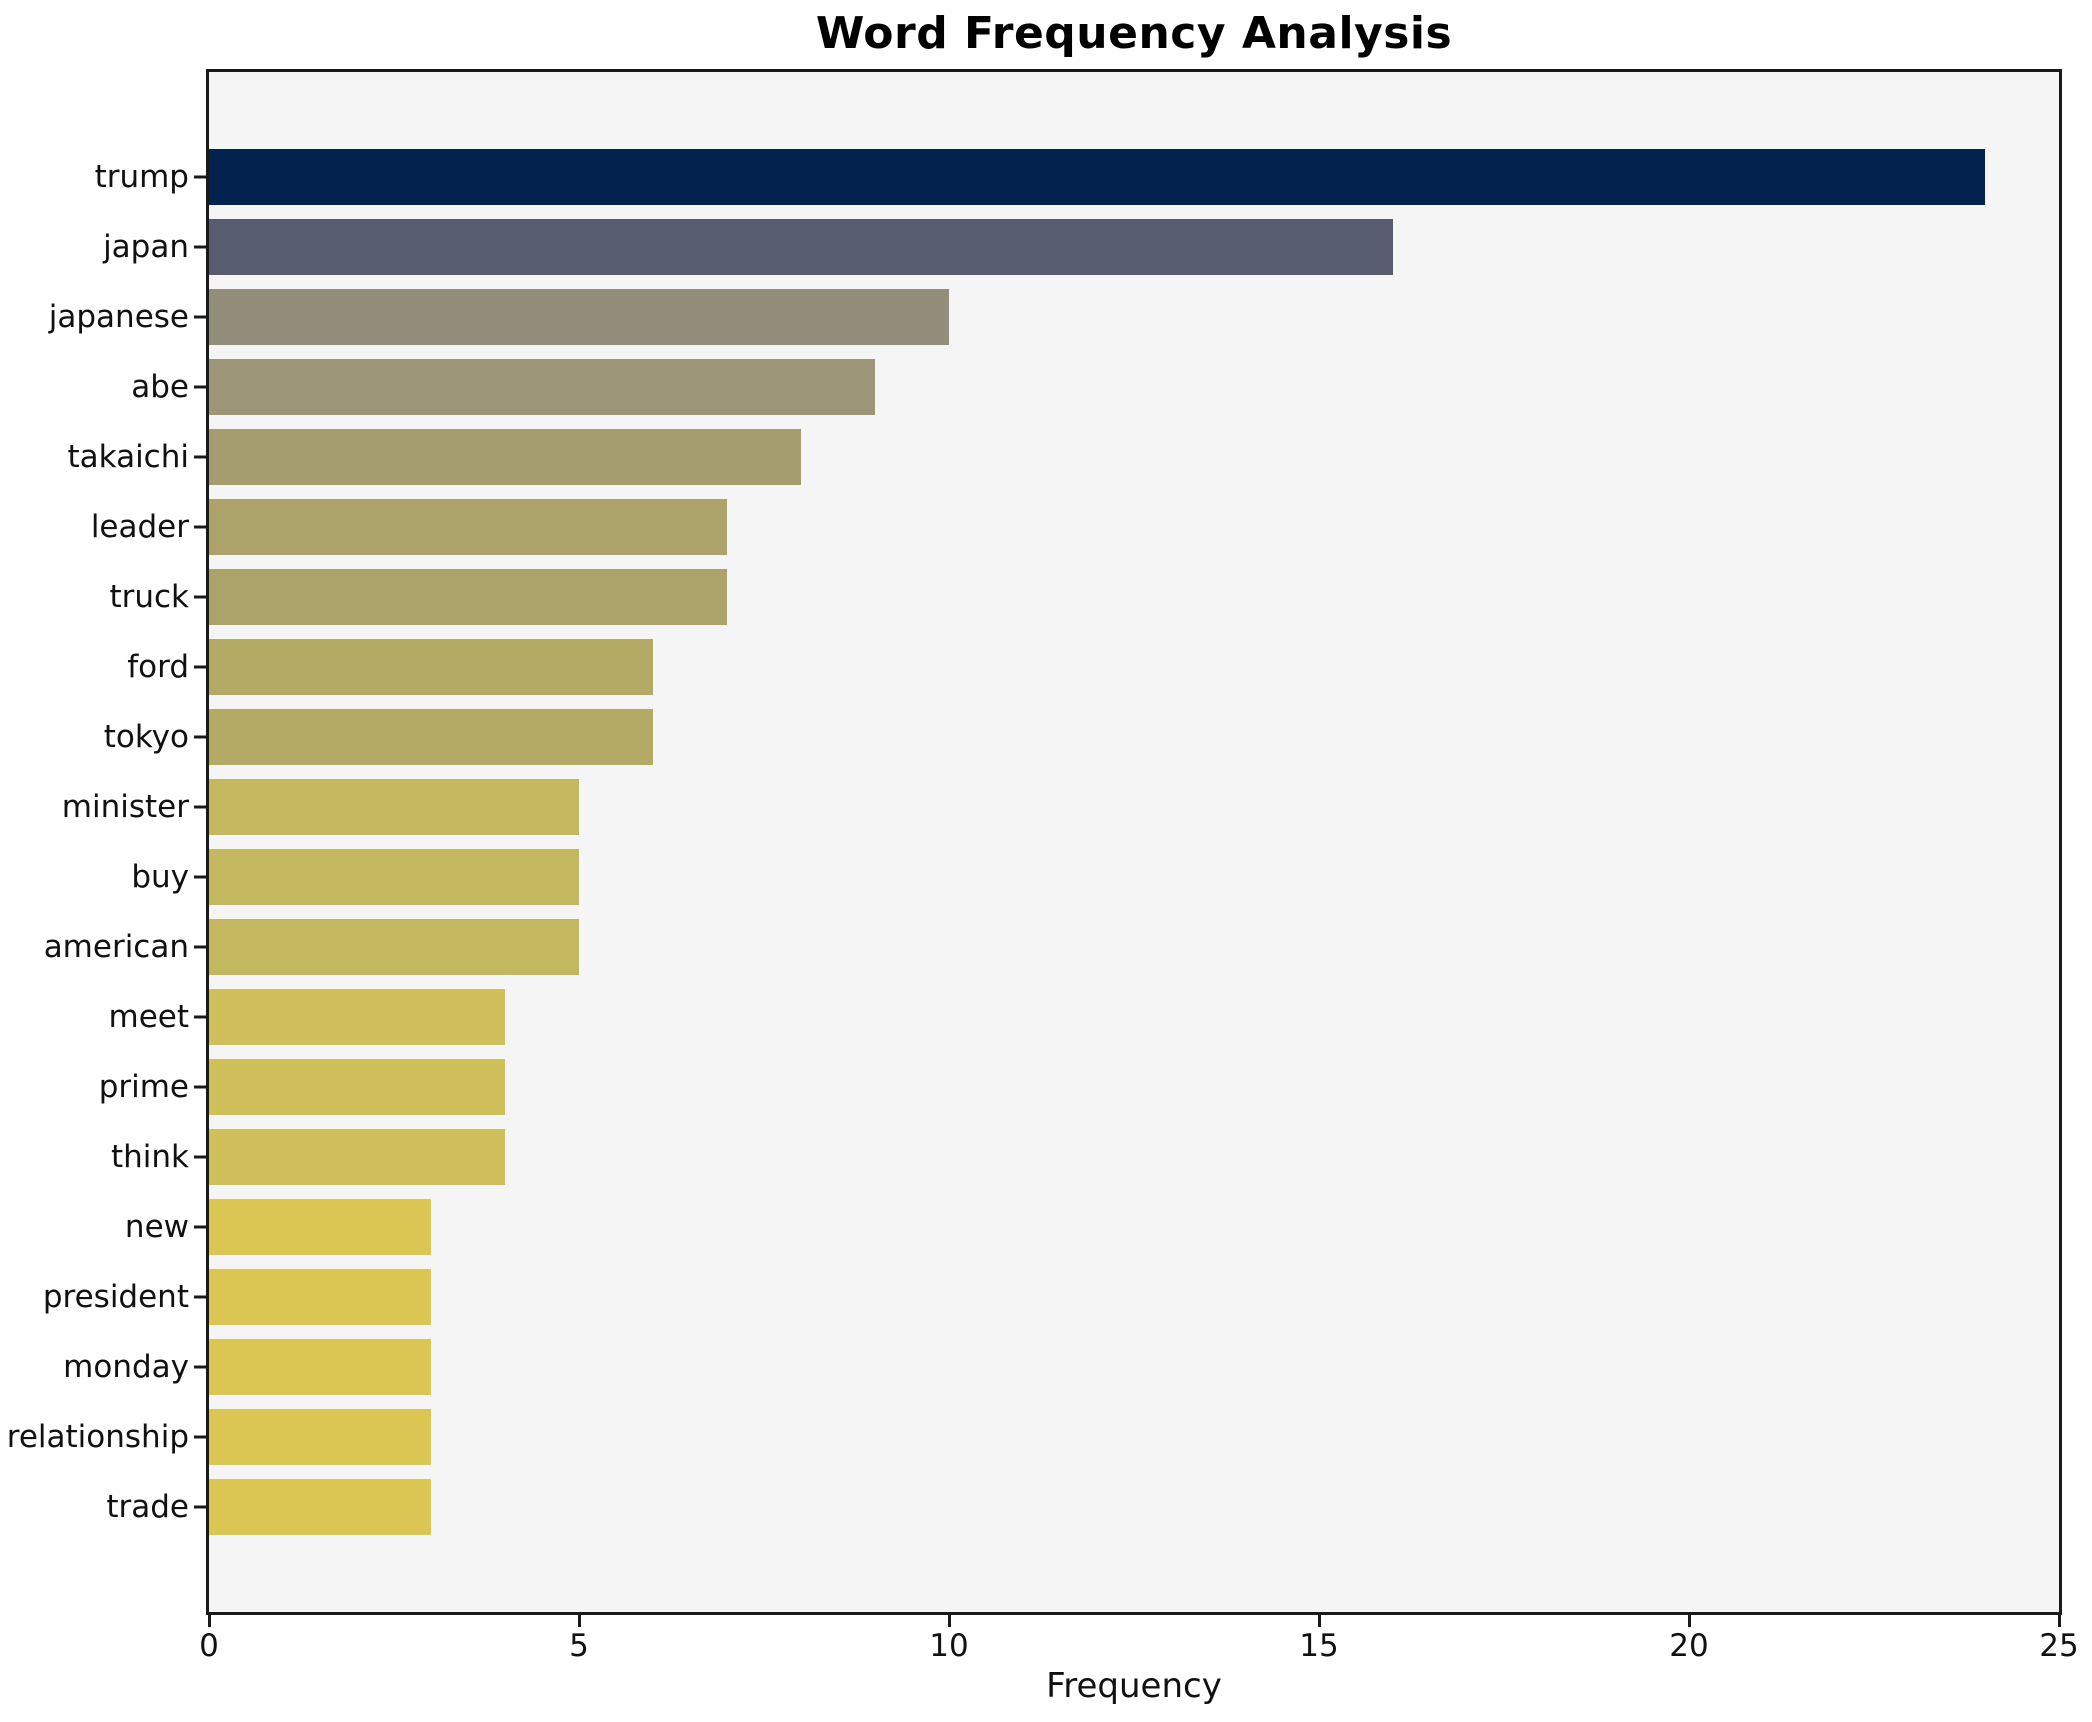  I want to click on bar-buy, so click(394, 877).